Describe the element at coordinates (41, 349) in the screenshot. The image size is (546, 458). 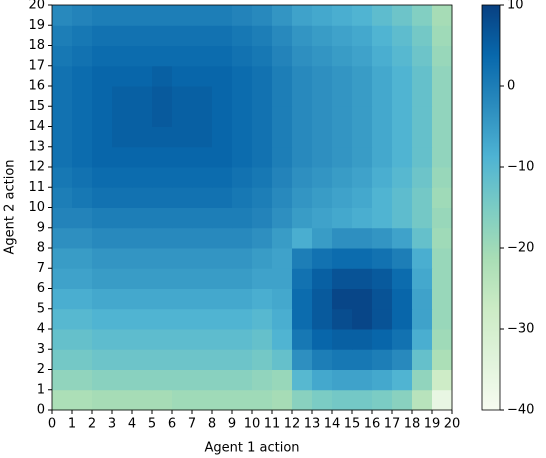
I see `y-tick-label: 3` at that location.